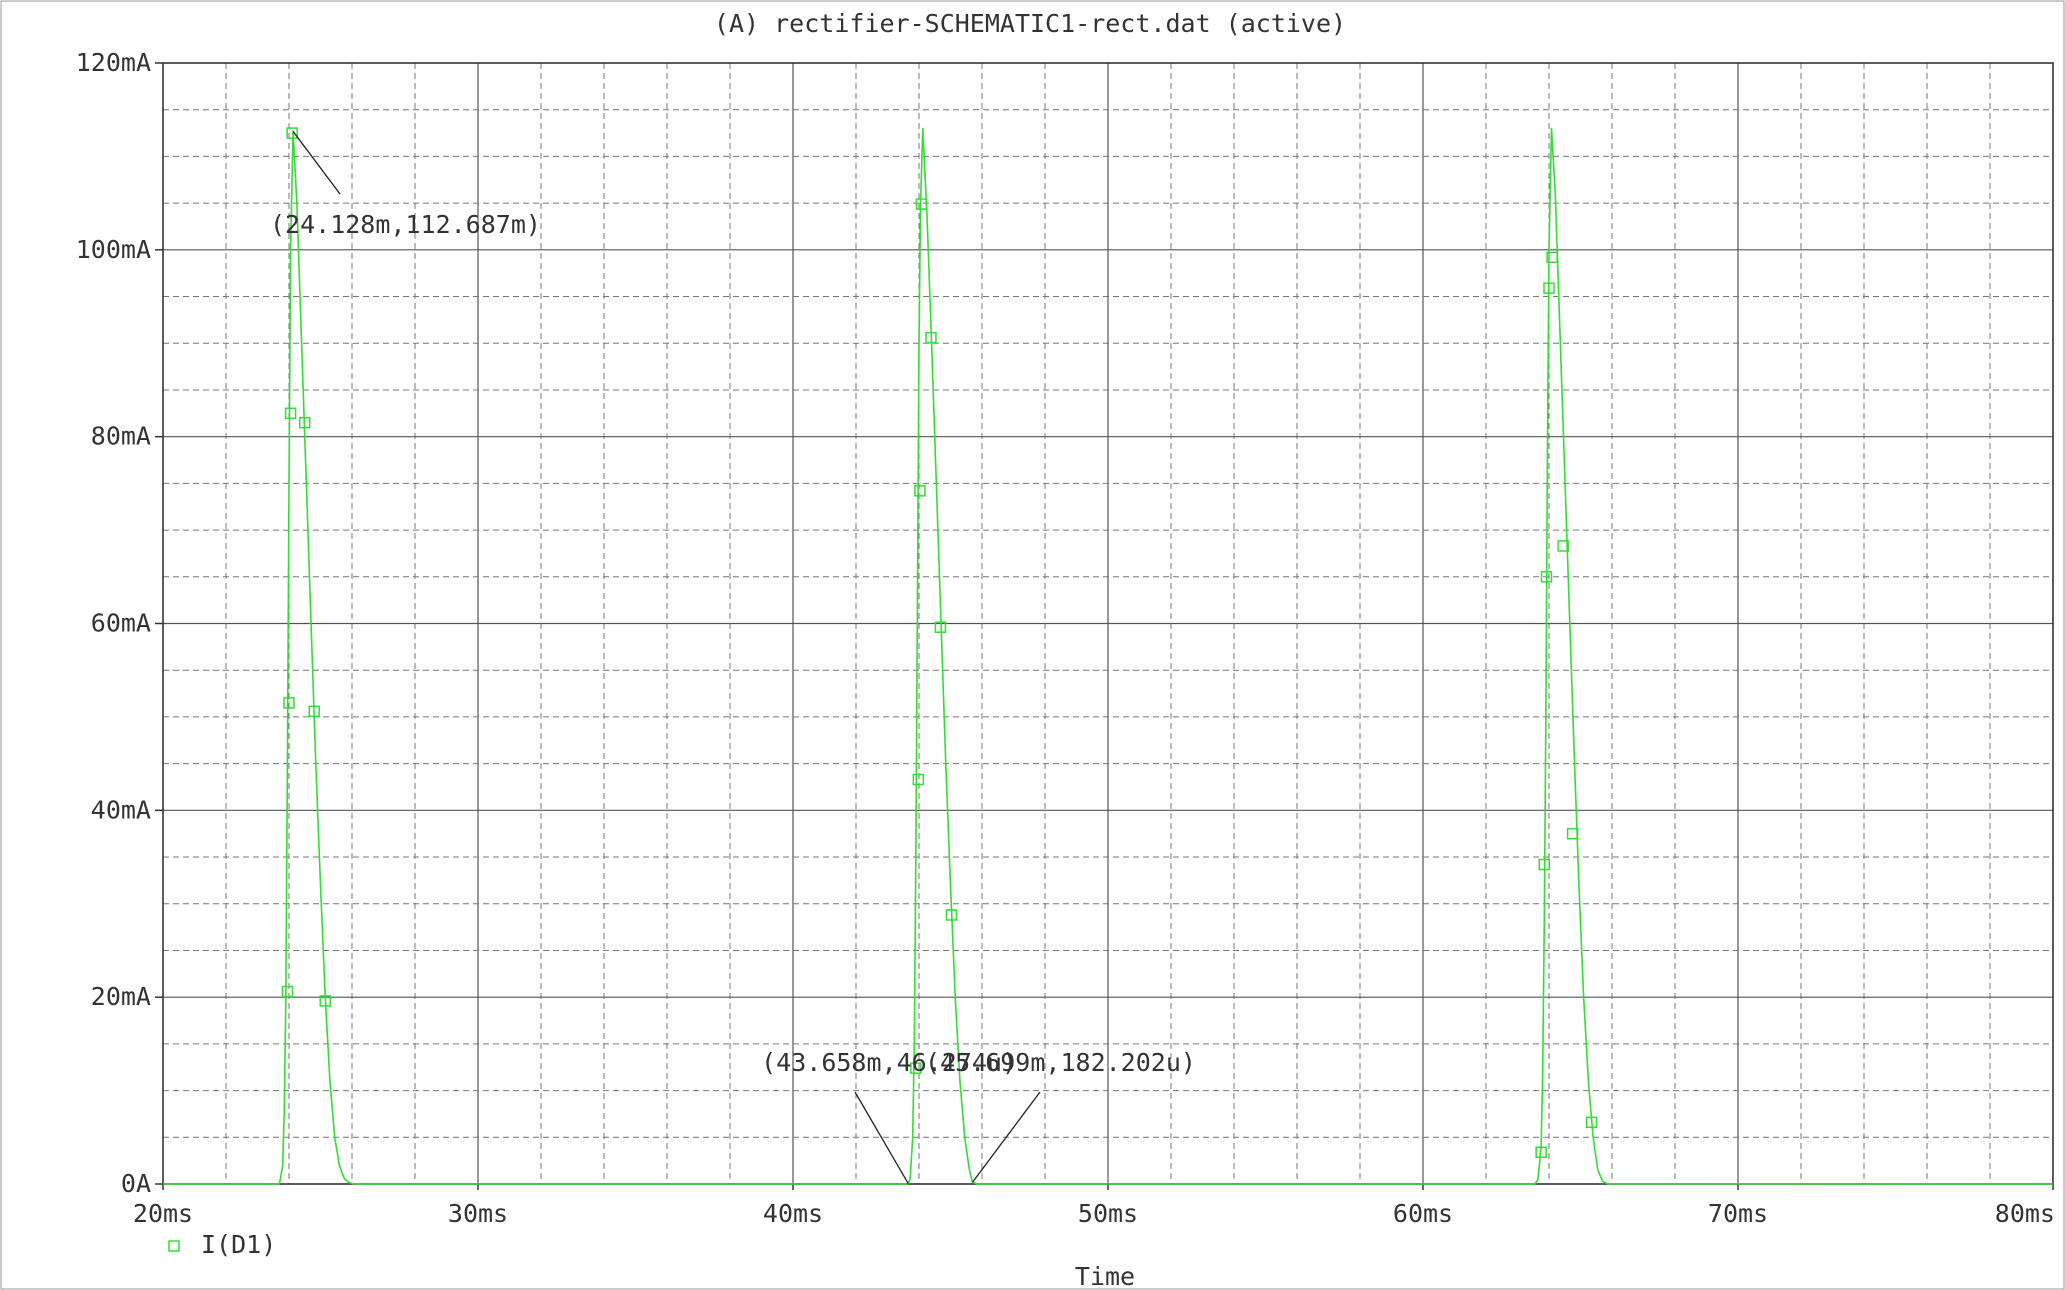  I want to click on legend-marker-icon, so click(174, 1246).